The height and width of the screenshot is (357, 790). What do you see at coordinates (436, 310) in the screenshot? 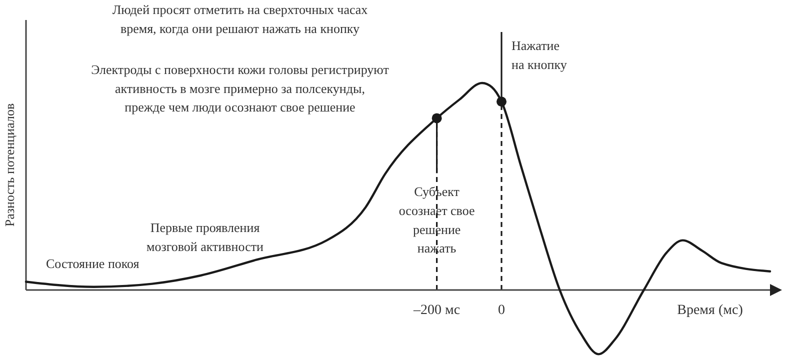
I see `x-tick-label: –200 мс` at bounding box center [436, 310].